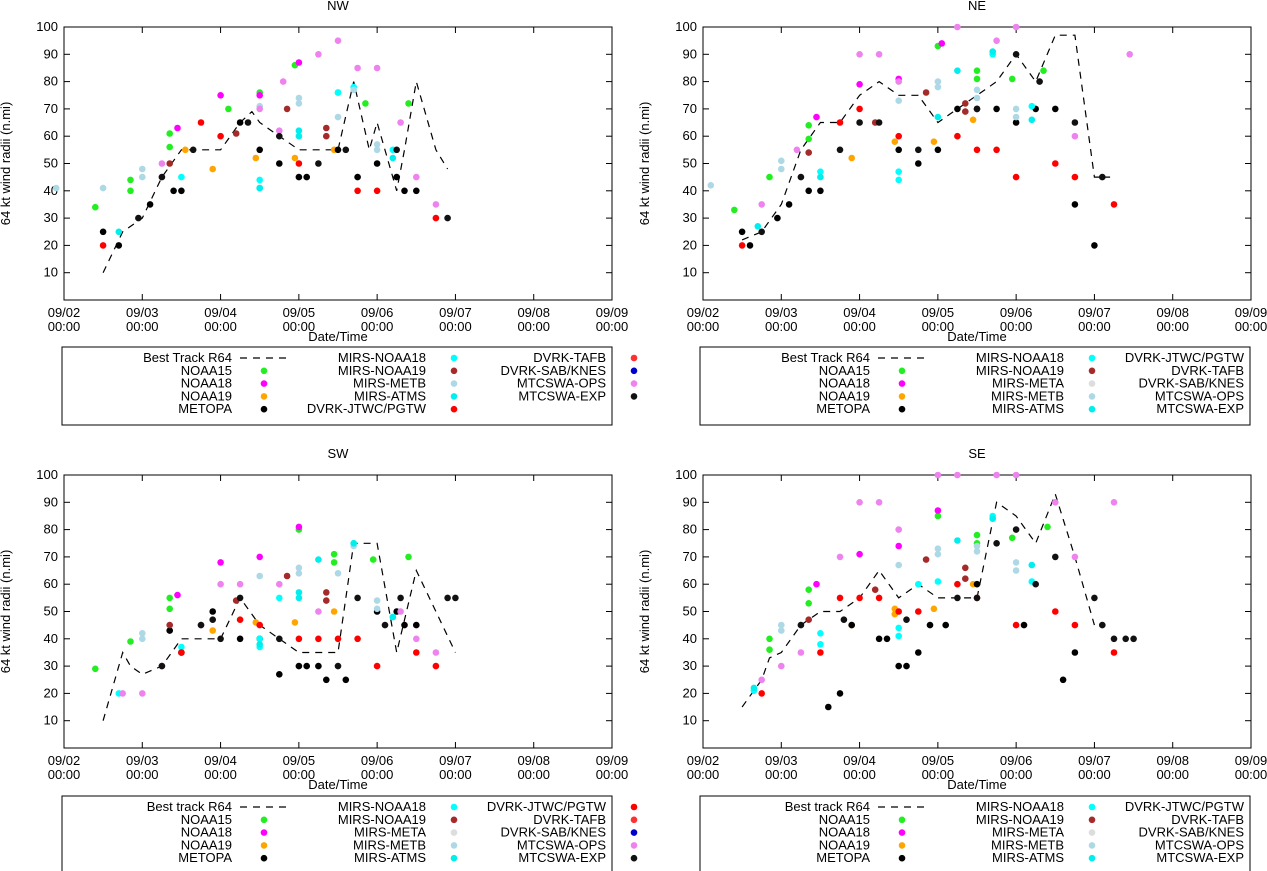 The image size is (1267, 871). I want to click on x-tick-date: 09/04, so click(220, 760).